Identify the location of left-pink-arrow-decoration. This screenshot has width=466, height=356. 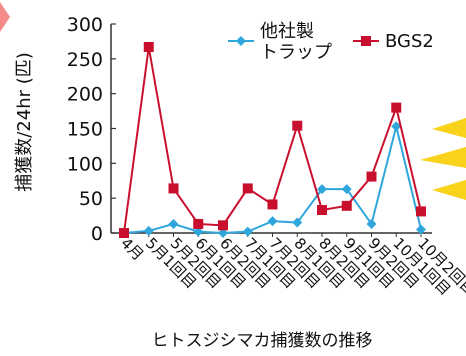
(5, 17).